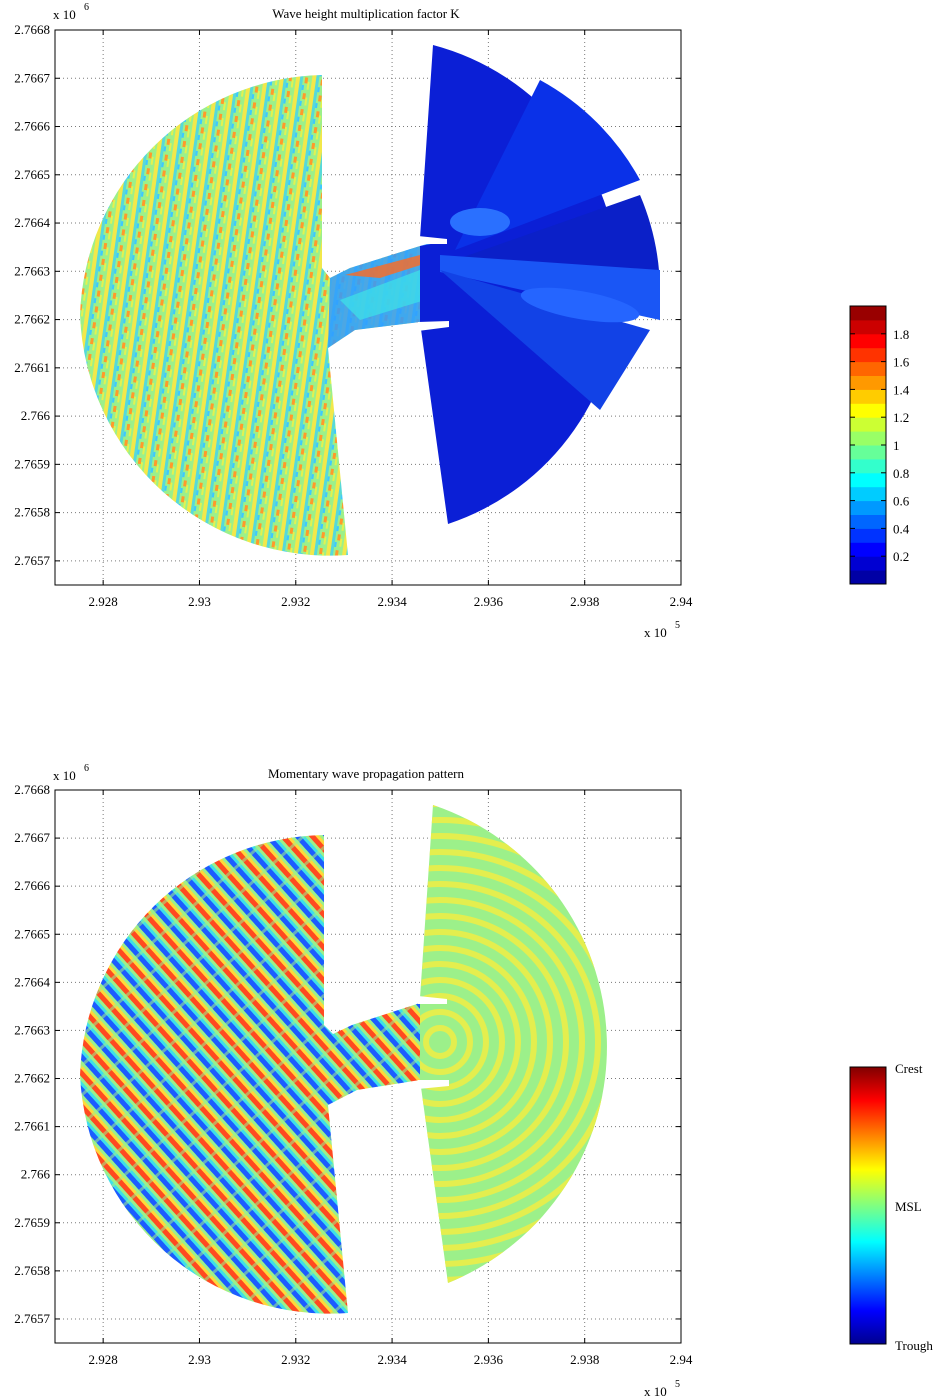 The image size is (944, 1398). I want to click on channel-cyan-k, so click(382, 295).